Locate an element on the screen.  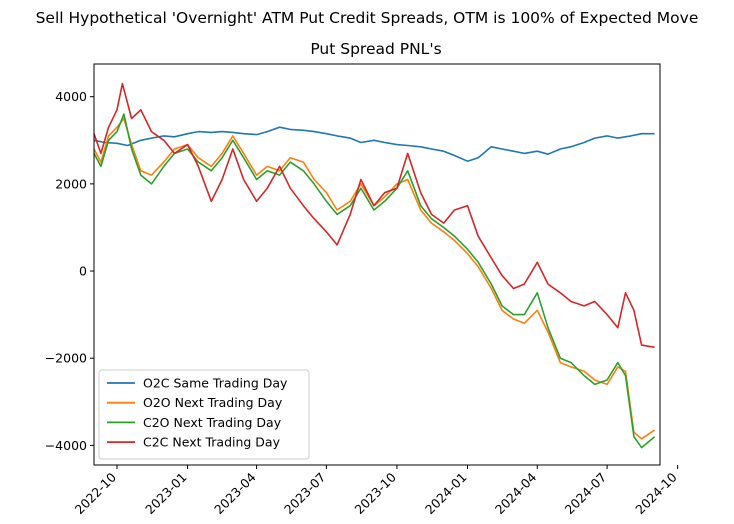
legend-label-1: O2C Same Trading Day is located at coordinates (215, 383).